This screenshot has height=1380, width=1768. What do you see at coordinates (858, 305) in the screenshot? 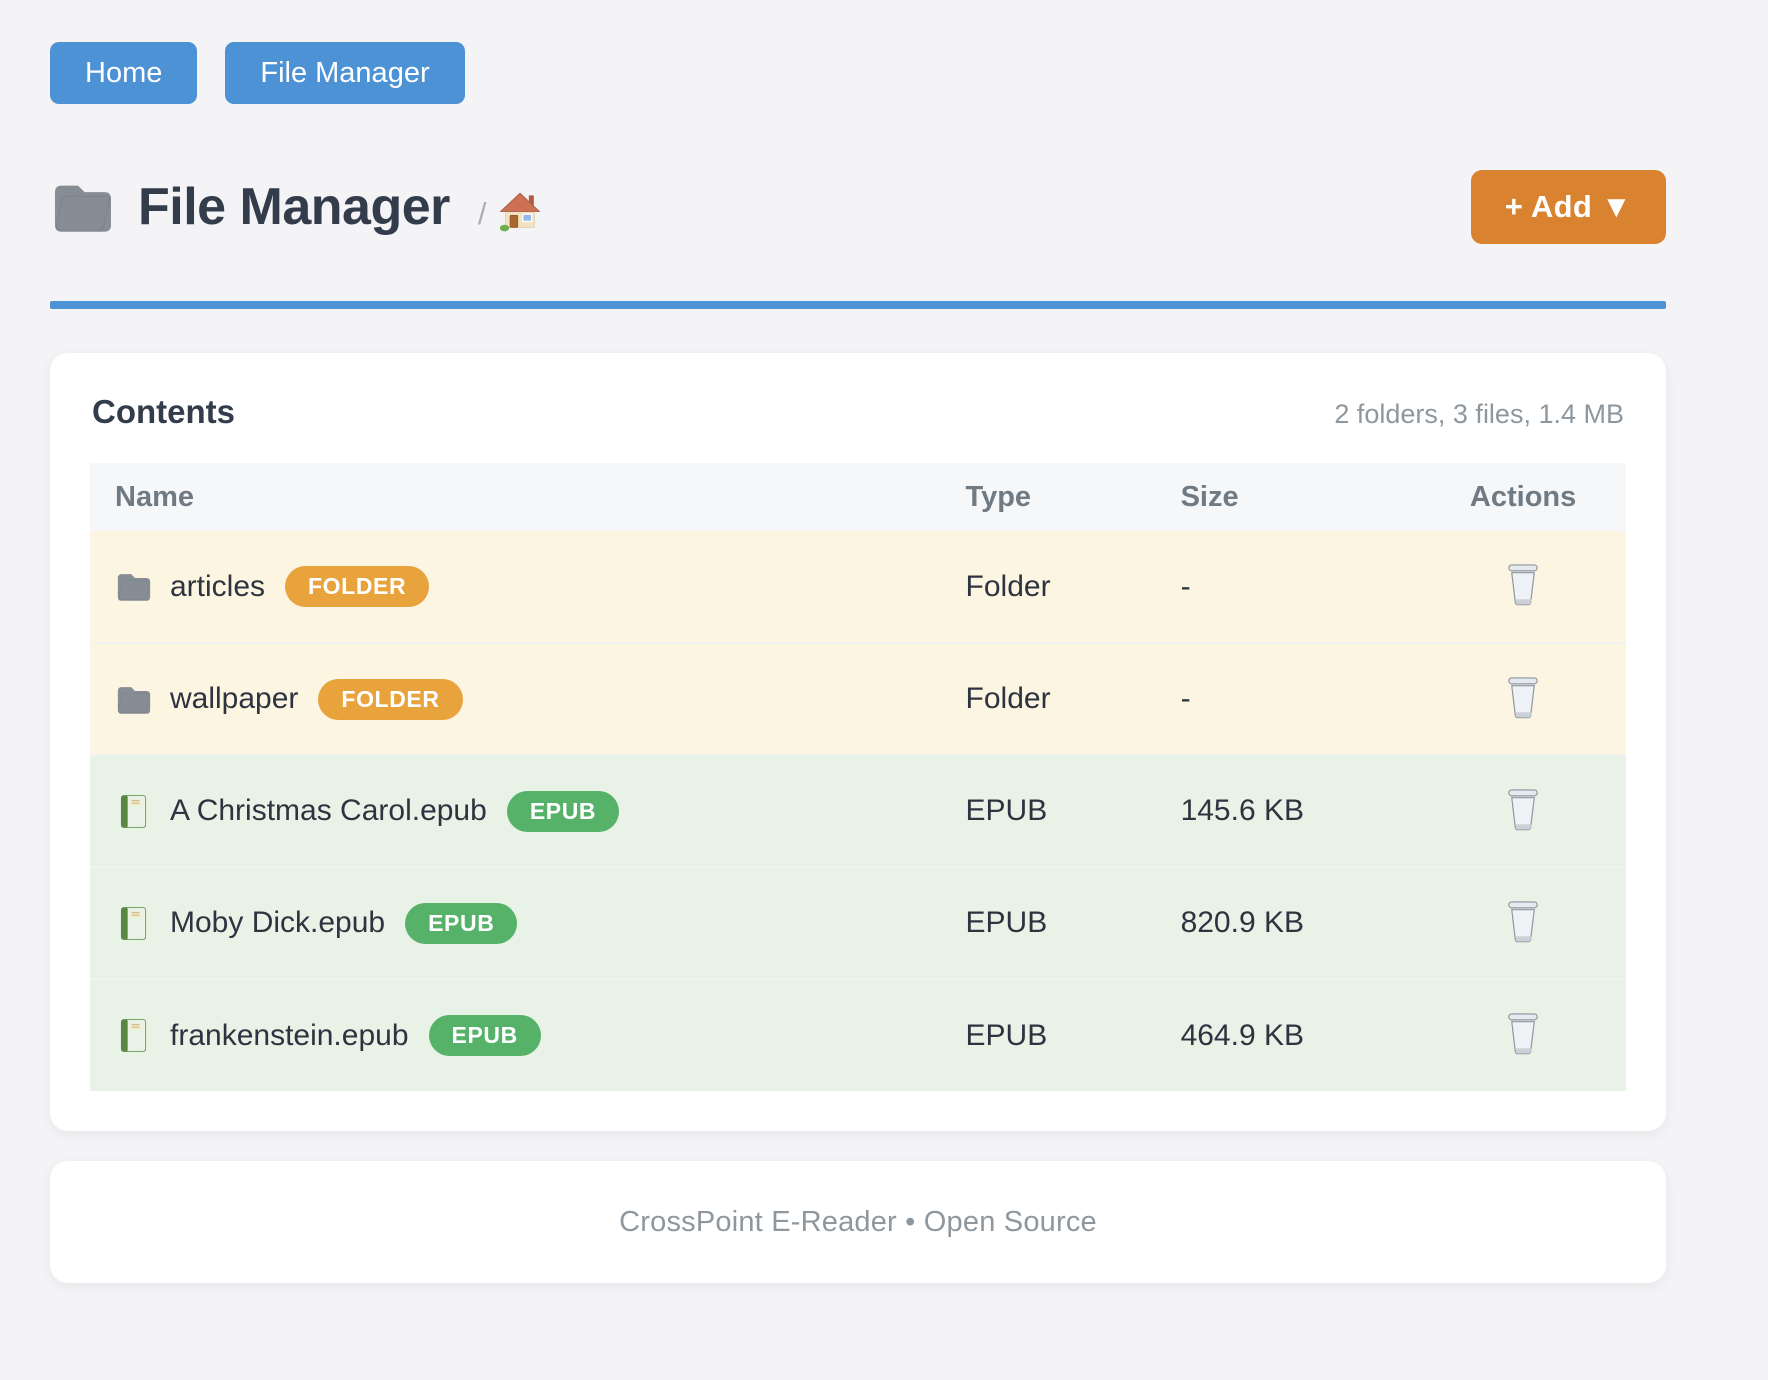
I see `header-divider` at bounding box center [858, 305].